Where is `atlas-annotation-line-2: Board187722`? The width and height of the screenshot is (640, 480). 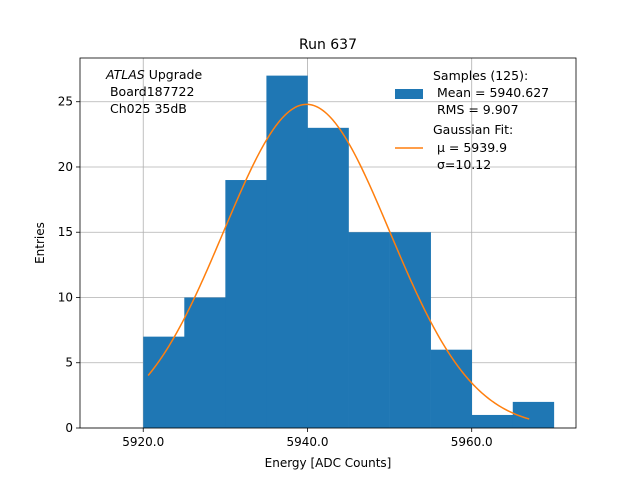
atlas-annotation-line-2: Board187722 is located at coordinates (150, 91).